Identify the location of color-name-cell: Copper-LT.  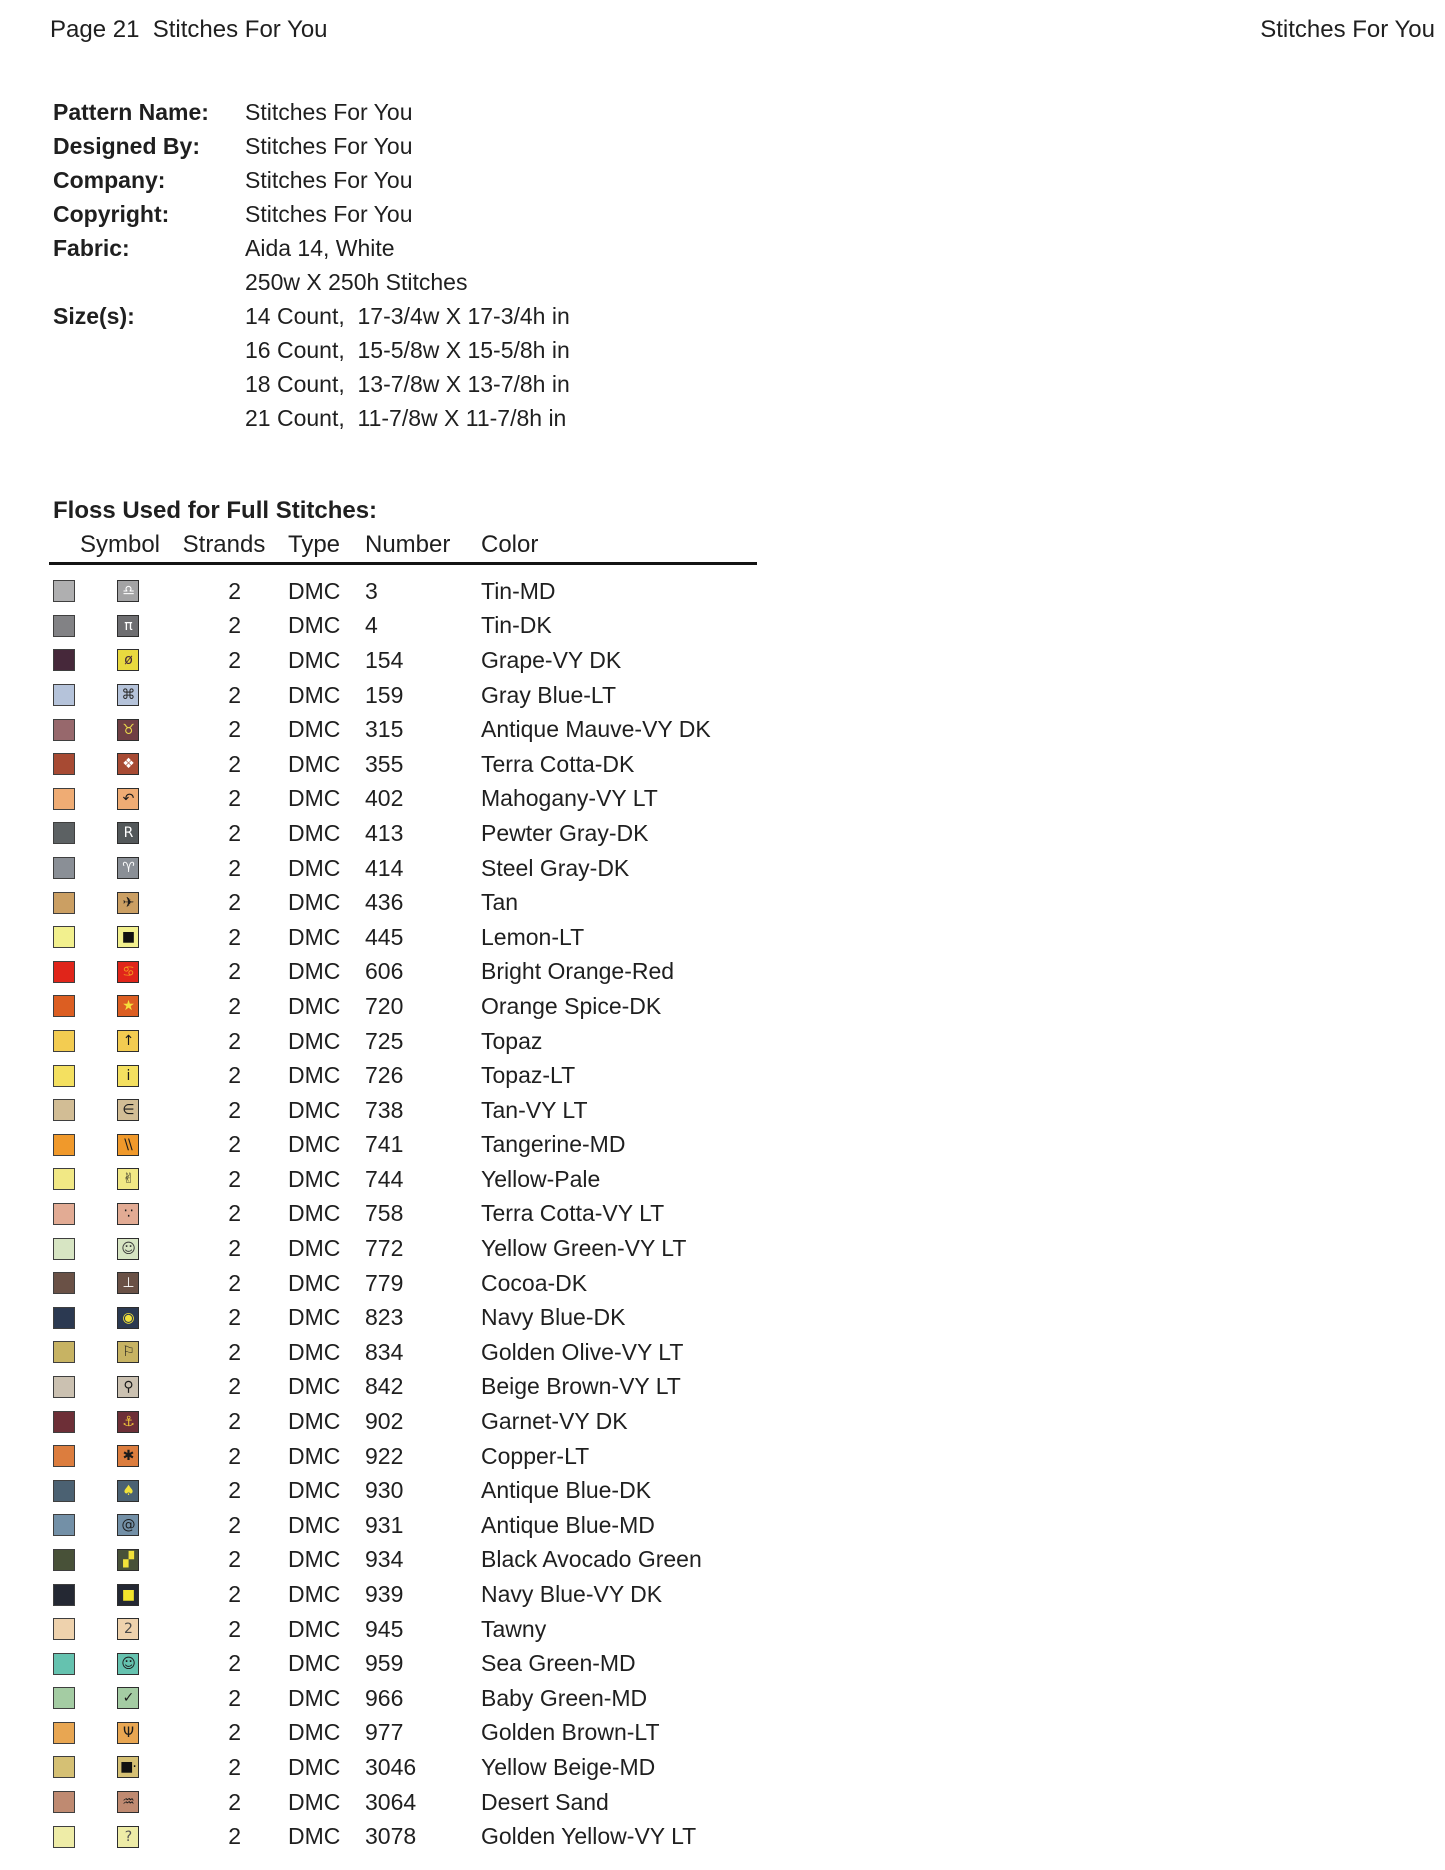
(535, 1455).